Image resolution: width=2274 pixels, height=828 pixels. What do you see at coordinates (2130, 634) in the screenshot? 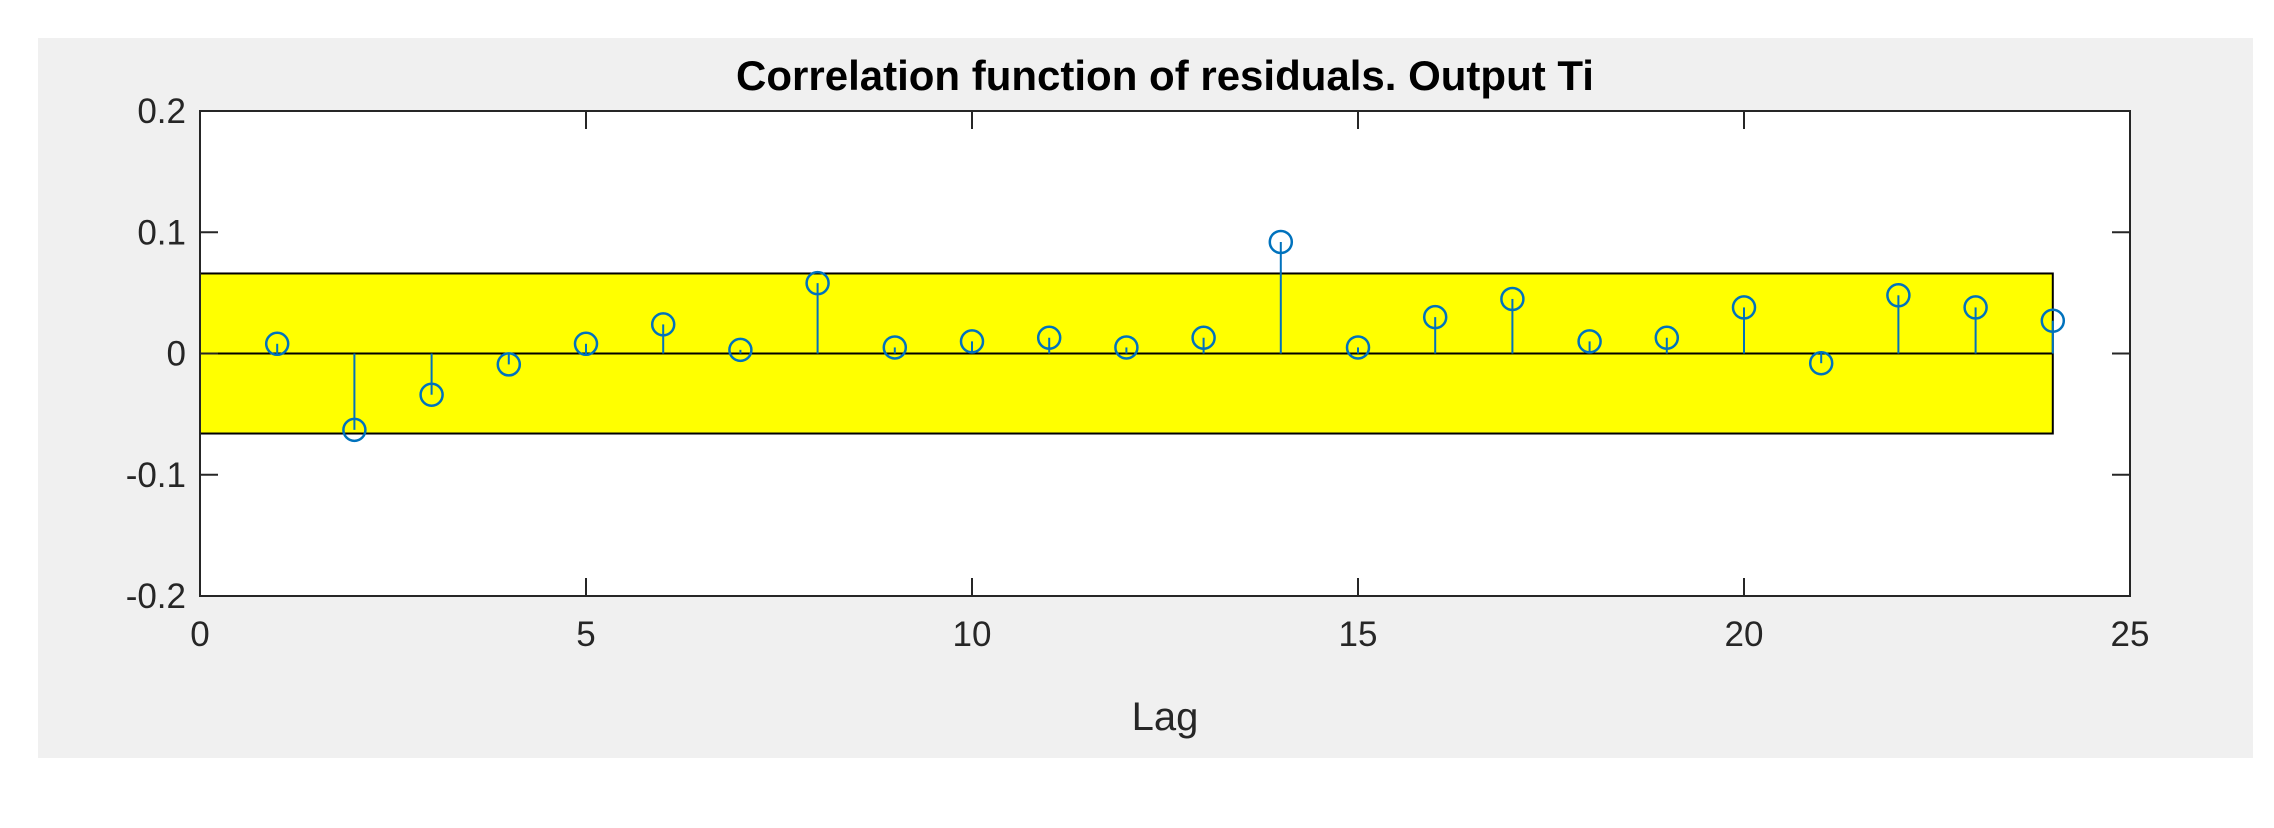
I see `x-tick-label: 25` at bounding box center [2130, 634].